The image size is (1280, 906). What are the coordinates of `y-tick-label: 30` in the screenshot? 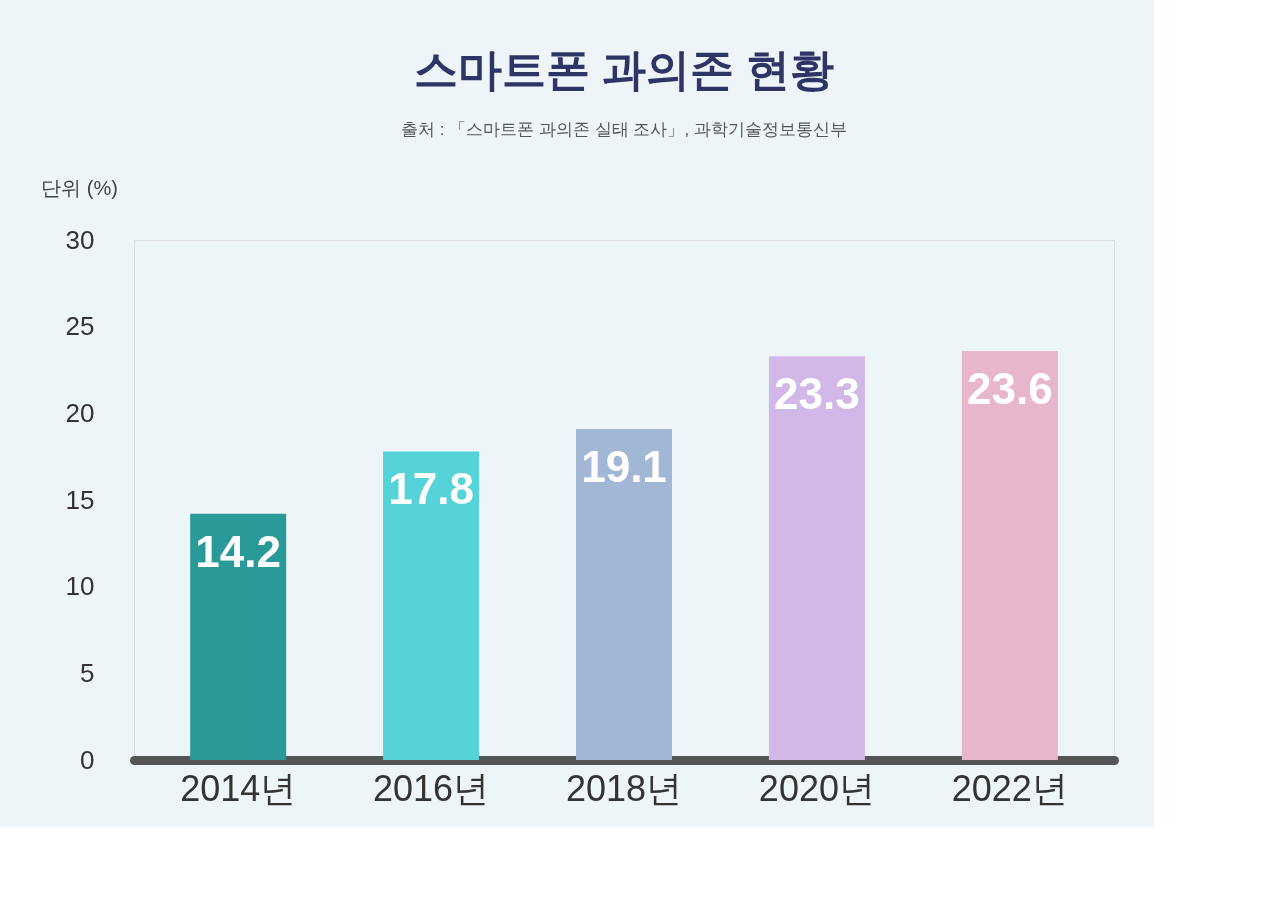 It's located at (80, 239).